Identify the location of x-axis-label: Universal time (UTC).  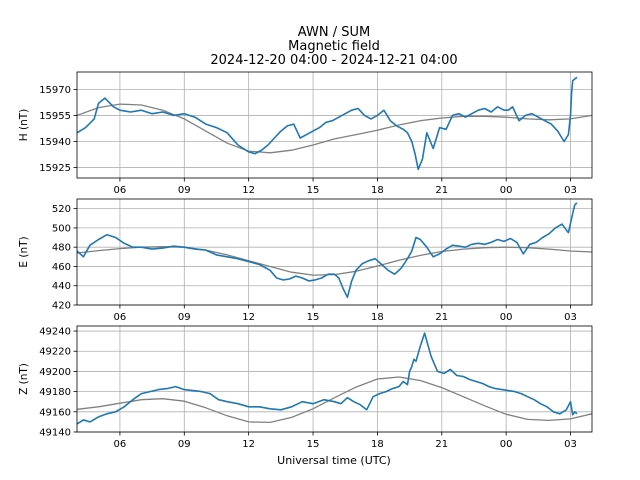
(334, 460).